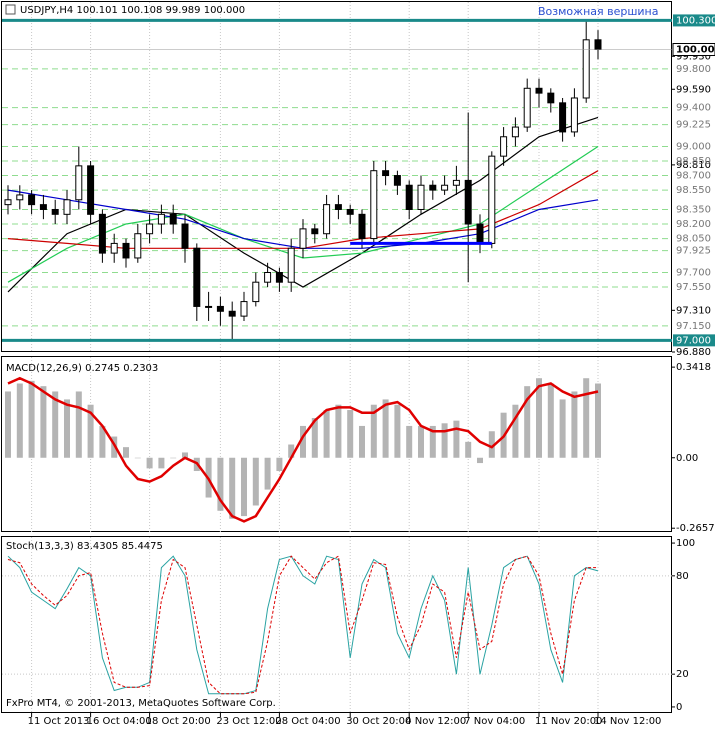  What do you see at coordinates (693, 108) in the screenshot?
I see `level-label: 99.400` at bounding box center [693, 108].